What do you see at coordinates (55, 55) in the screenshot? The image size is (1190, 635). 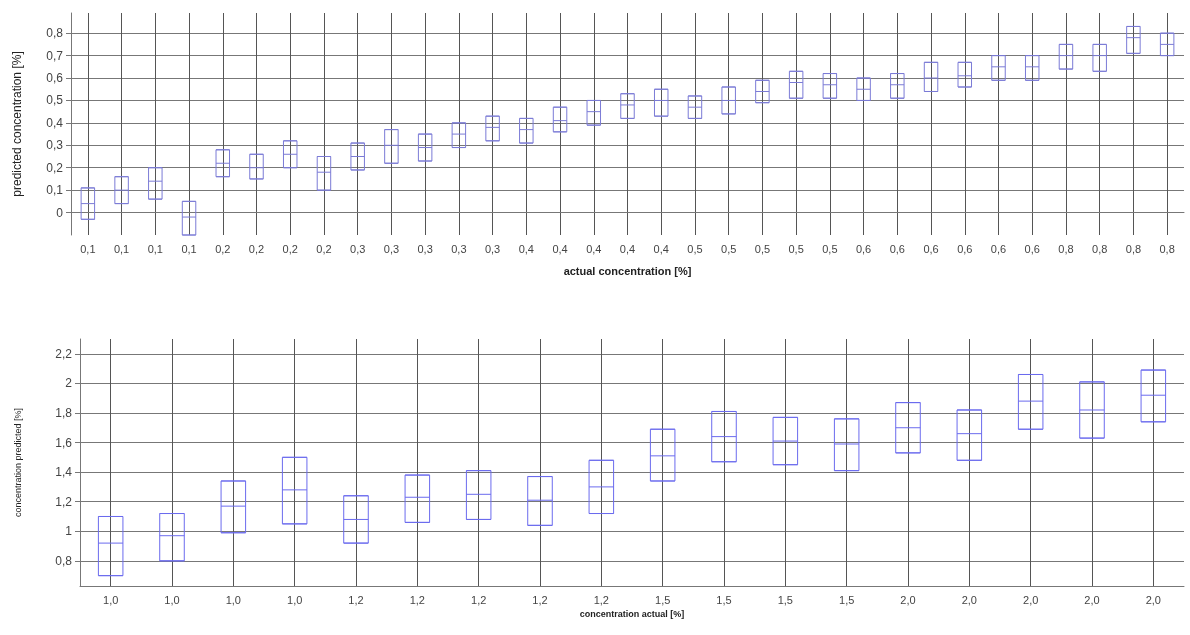 I see `y-tick-label: 0,7` at bounding box center [55, 55].